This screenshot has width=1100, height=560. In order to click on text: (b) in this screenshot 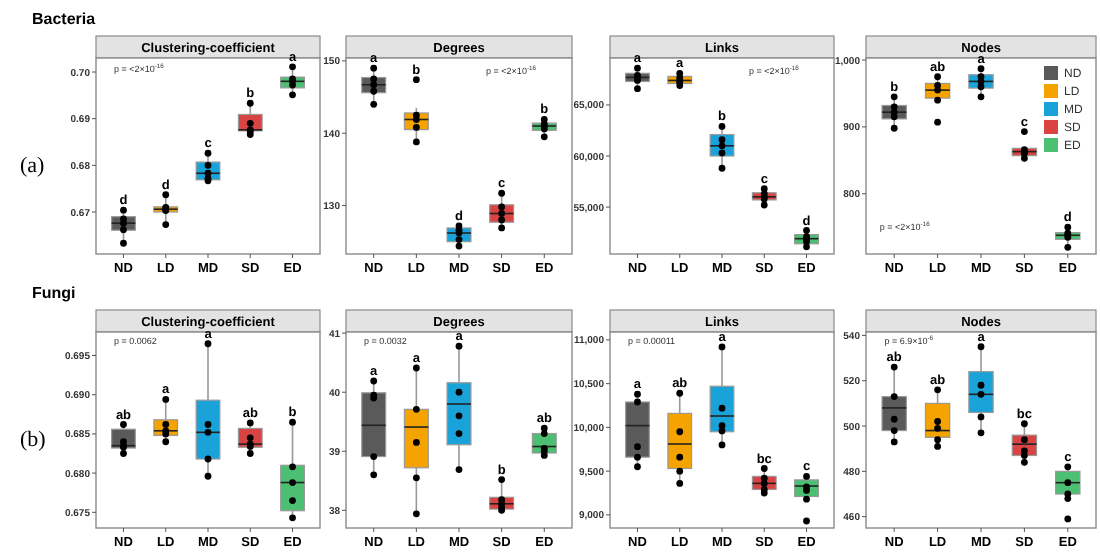, I will do `click(33, 440)`.